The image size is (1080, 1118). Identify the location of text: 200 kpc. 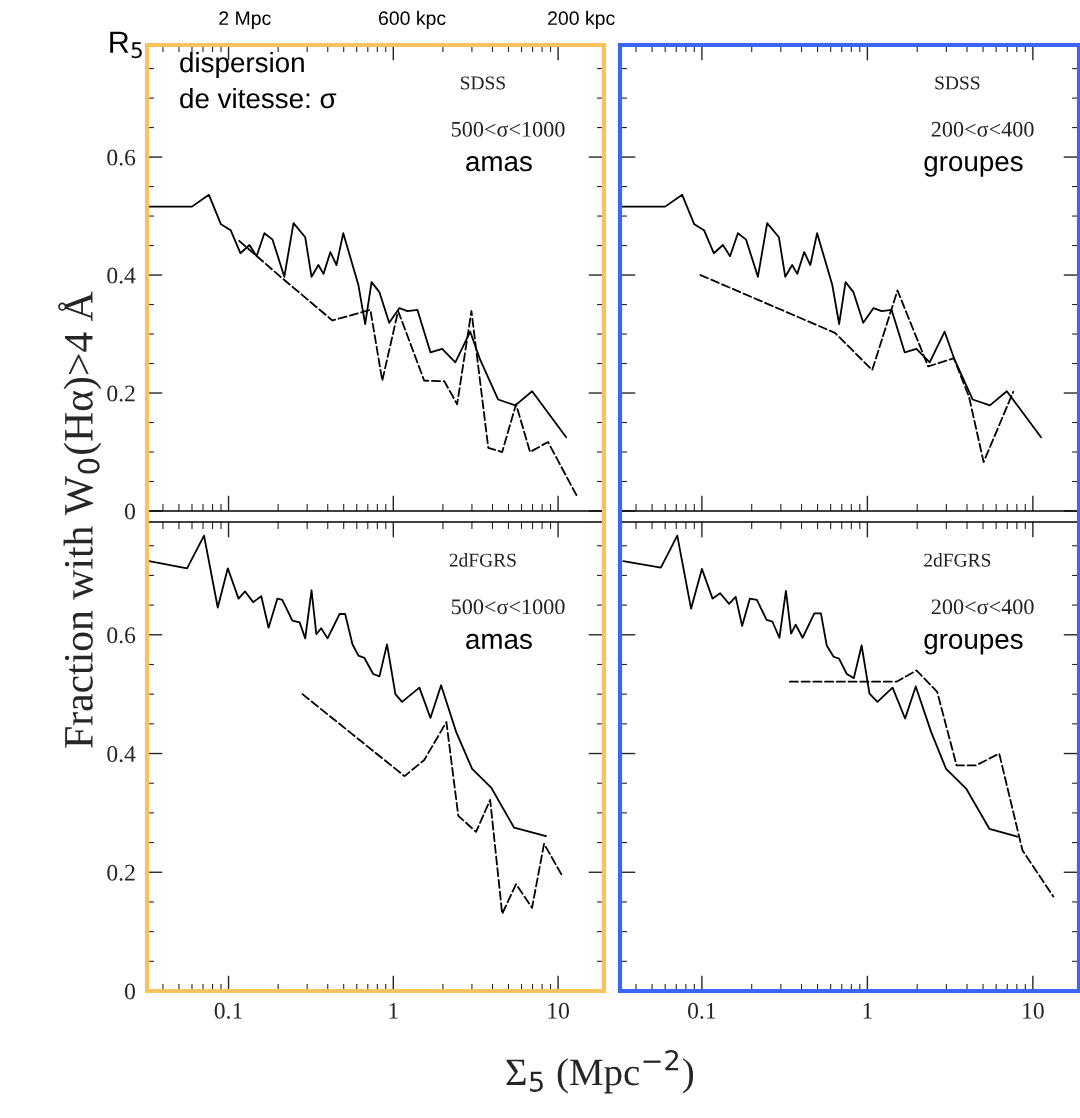
(581, 19).